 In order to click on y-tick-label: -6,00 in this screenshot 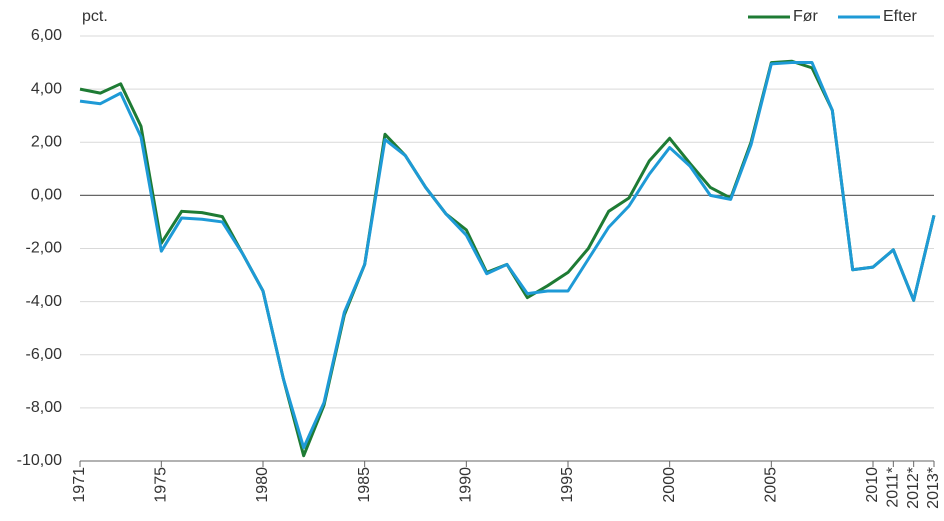, I will do `click(44, 354)`.